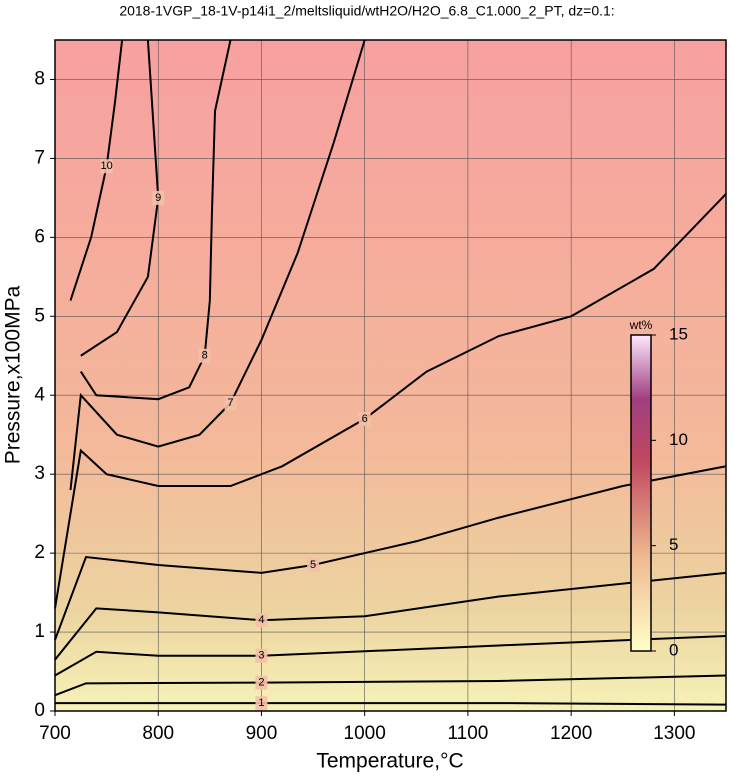 The height and width of the screenshot is (781, 734). What do you see at coordinates (158, 733) in the screenshot?
I see `x-tick-label: 800` at bounding box center [158, 733].